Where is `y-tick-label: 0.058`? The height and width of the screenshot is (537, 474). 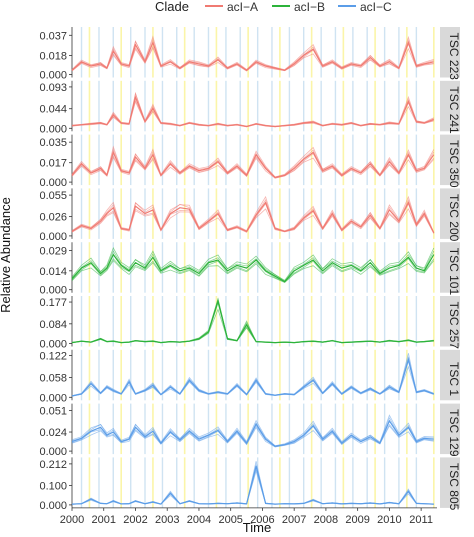
y-tick-label: 0.058 is located at coordinates (53, 378).